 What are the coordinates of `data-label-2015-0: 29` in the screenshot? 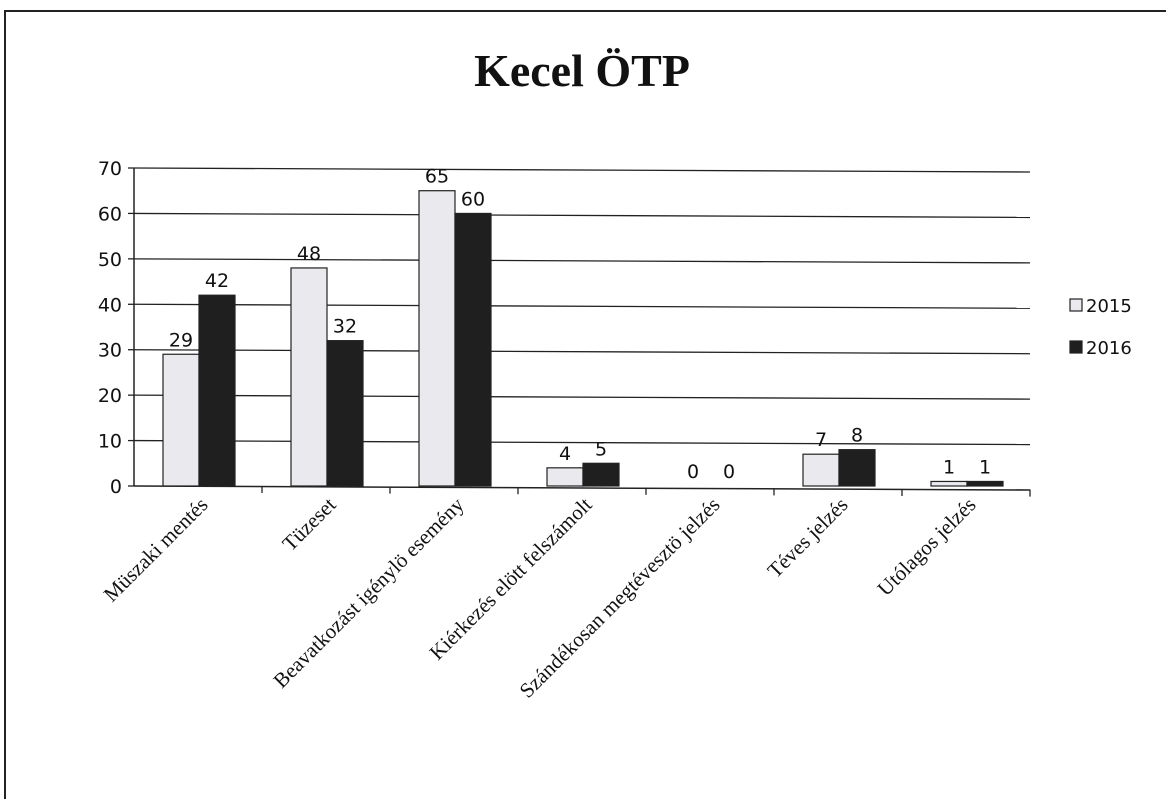 It's located at (181, 340).